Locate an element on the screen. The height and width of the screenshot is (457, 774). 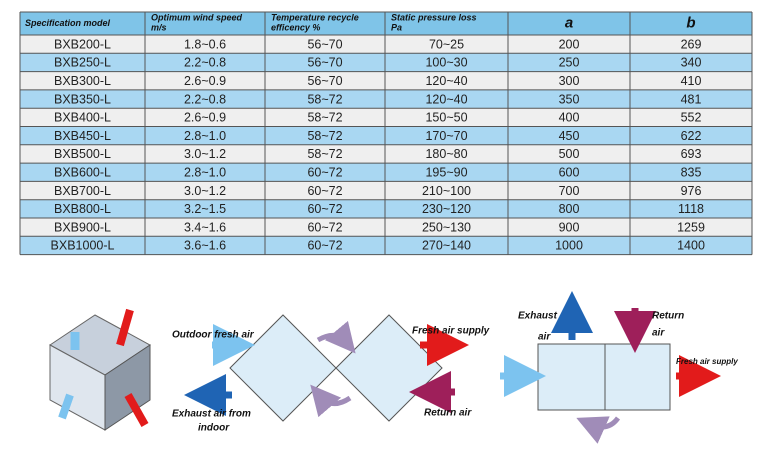
table-cell: 170~70 is located at coordinates (446, 136).